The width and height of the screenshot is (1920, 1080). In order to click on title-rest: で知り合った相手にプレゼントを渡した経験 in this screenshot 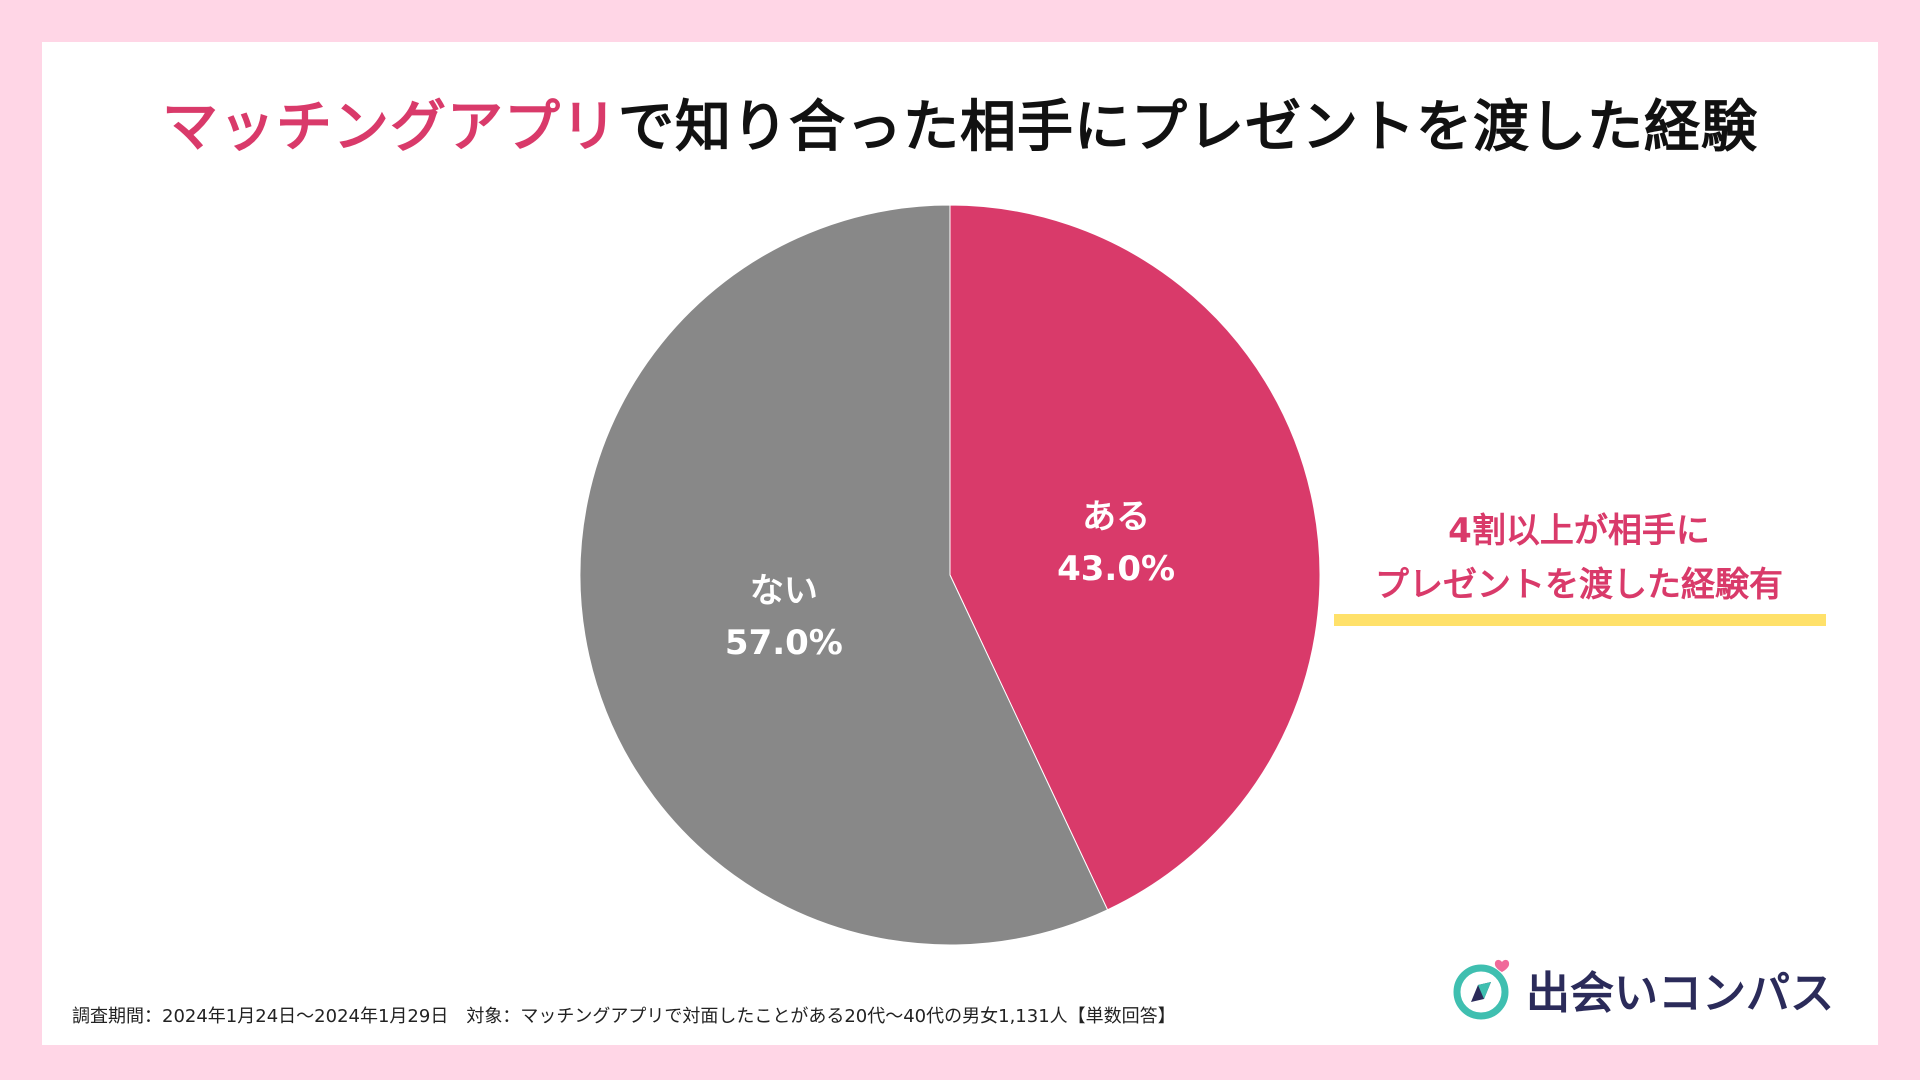, I will do `click(1188, 127)`.